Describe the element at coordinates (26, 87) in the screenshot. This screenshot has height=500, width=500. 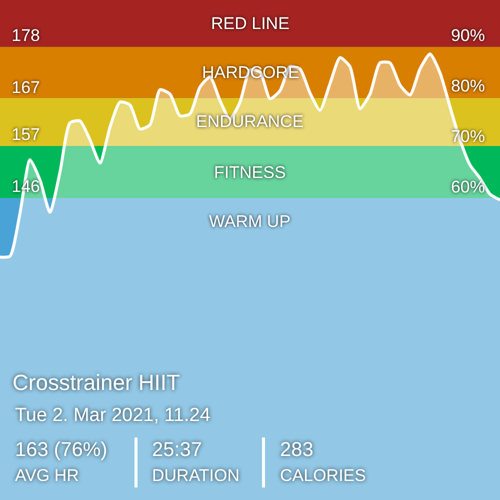
I see `y-tick-label: 167` at that location.